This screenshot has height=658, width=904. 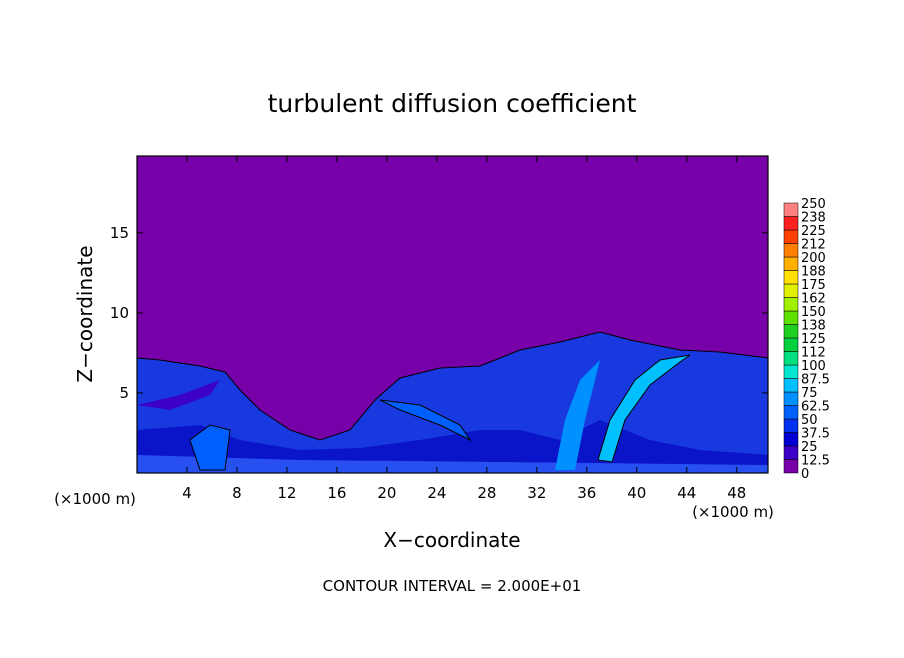 What do you see at coordinates (452, 586) in the screenshot?
I see `footer-note: CONTOUR INTERVAL = 2.000E+01` at bounding box center [452, 586].